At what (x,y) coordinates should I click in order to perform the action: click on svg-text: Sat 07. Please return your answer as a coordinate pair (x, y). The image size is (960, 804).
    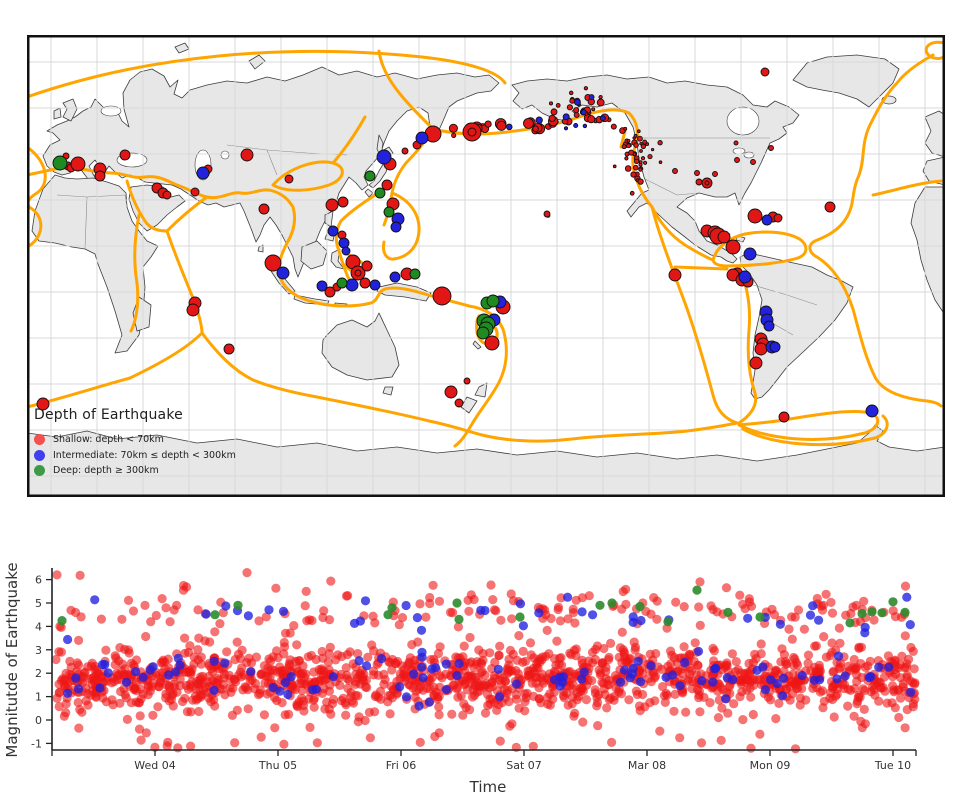
    Looking at the image, I should click on (524, 765).